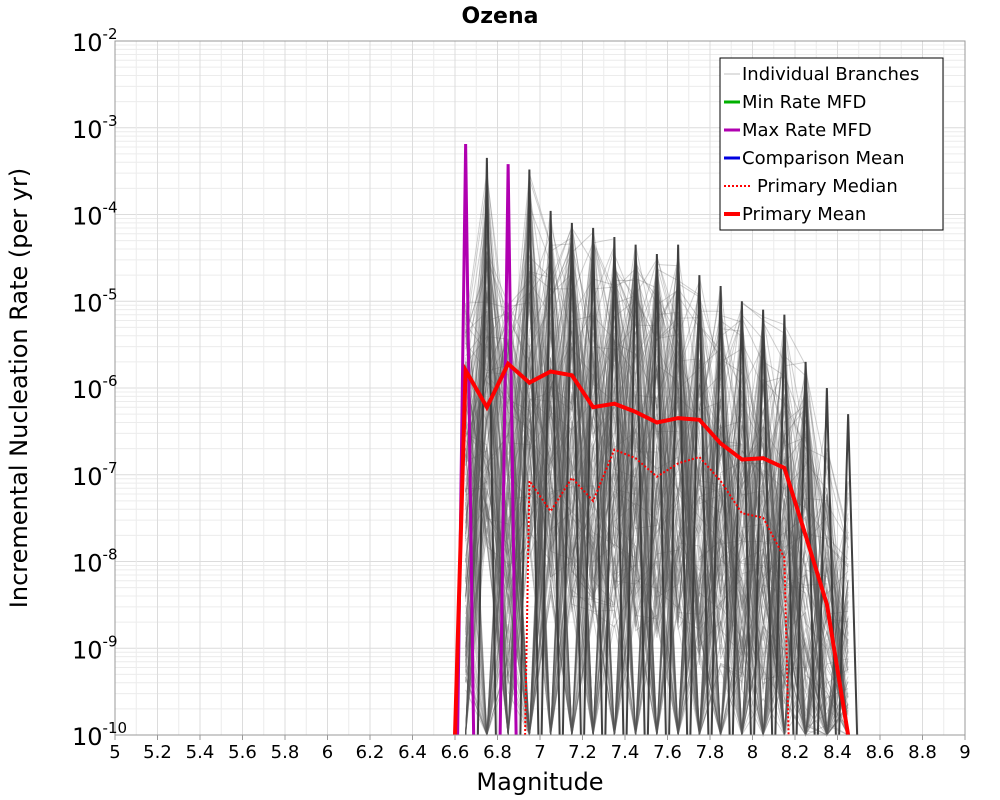 This screenshot has height=800, width=1000. What do you see at coordinates (95, 215) in the screenshot?
I see `y-tick-label: 10⁻⁴` at bounding box center [95, 215].